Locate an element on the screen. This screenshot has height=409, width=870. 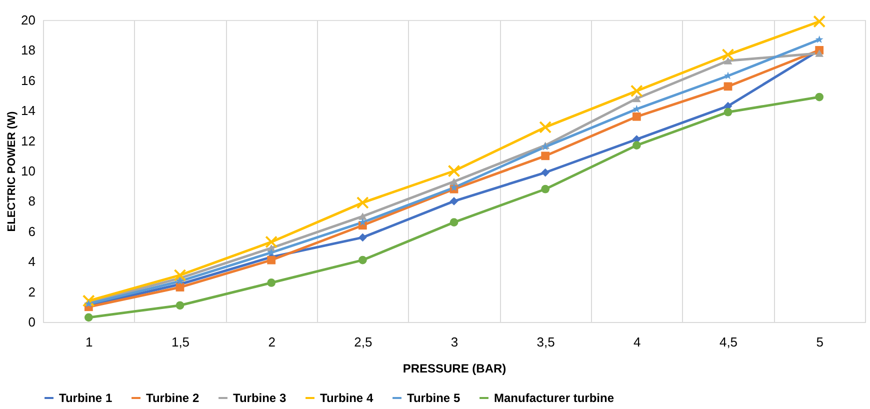
x-tick-label: 2 is located at coordinates (272, 342).